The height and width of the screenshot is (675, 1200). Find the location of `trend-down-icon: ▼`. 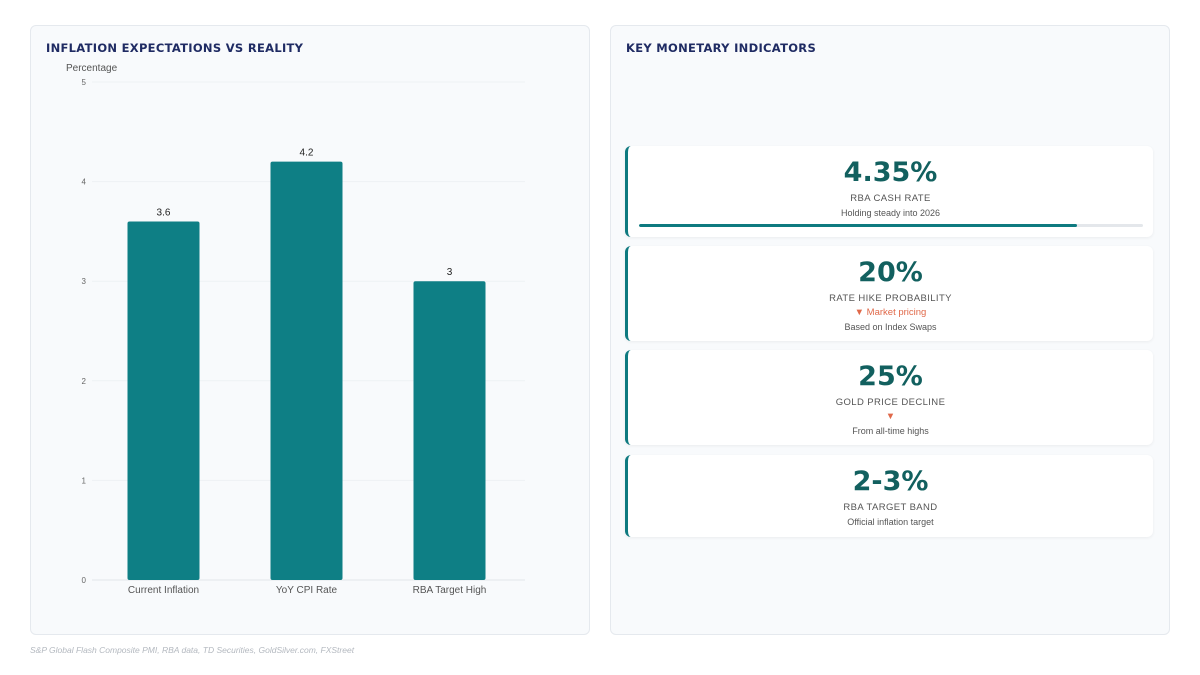

trend-down-icon: ▼ is located at coordinates (890, 416).